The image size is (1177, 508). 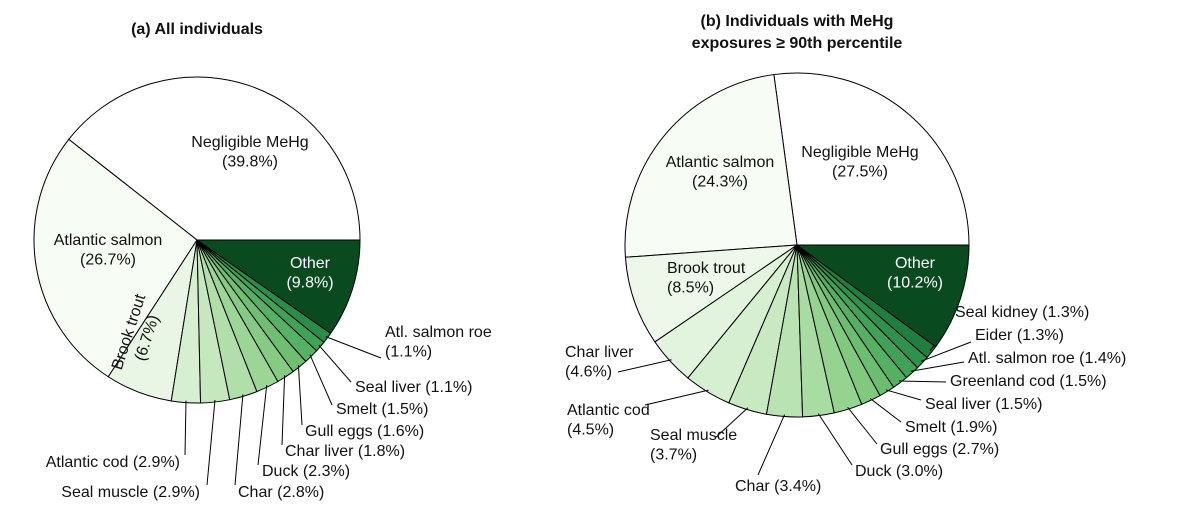 I want to click on value-label: (1.8%), so click(x=381, y=451).